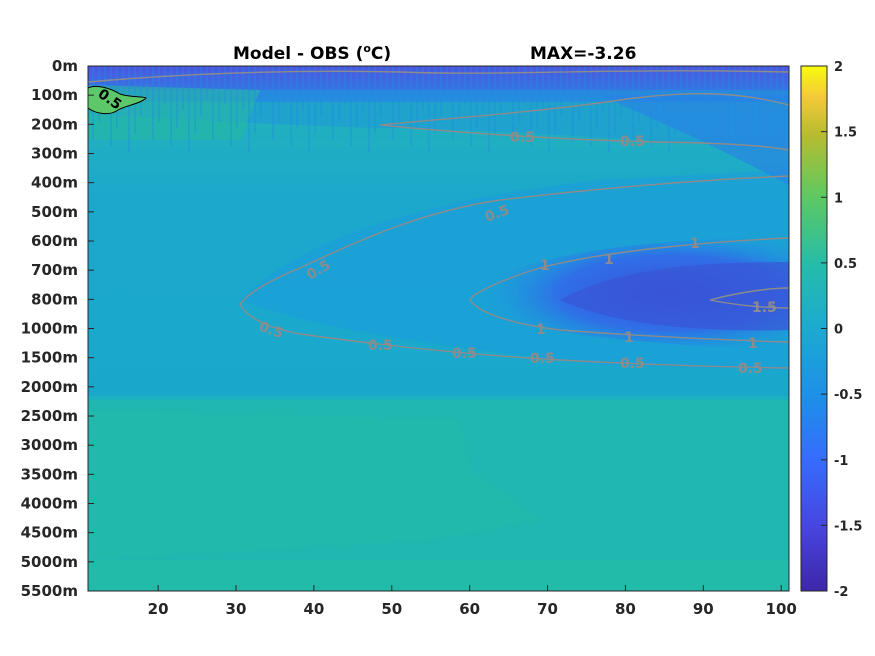  Describe the element at coordinates (838, 67) in the screenshot. I see `colorbar-tick-label: 2` at that location.